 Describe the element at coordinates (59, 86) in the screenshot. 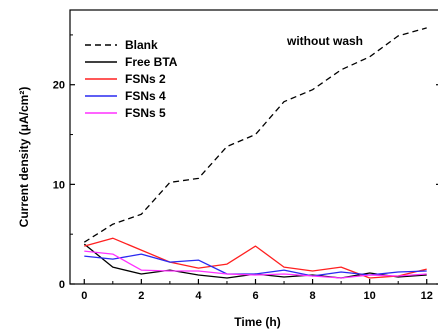

I see `y-tick-label: 20` at that location.